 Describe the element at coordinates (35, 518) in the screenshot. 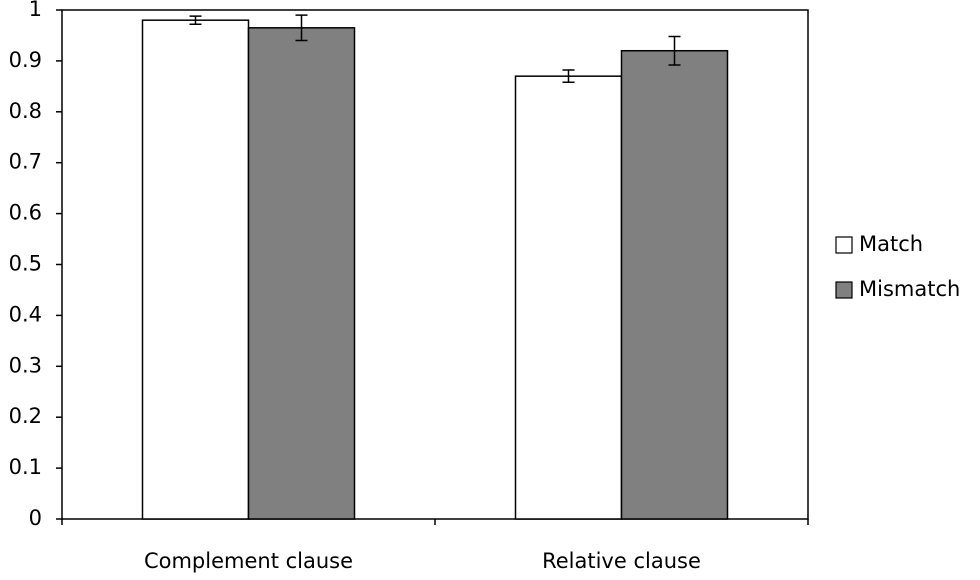

I see `y-tick-label: 0` at that location.